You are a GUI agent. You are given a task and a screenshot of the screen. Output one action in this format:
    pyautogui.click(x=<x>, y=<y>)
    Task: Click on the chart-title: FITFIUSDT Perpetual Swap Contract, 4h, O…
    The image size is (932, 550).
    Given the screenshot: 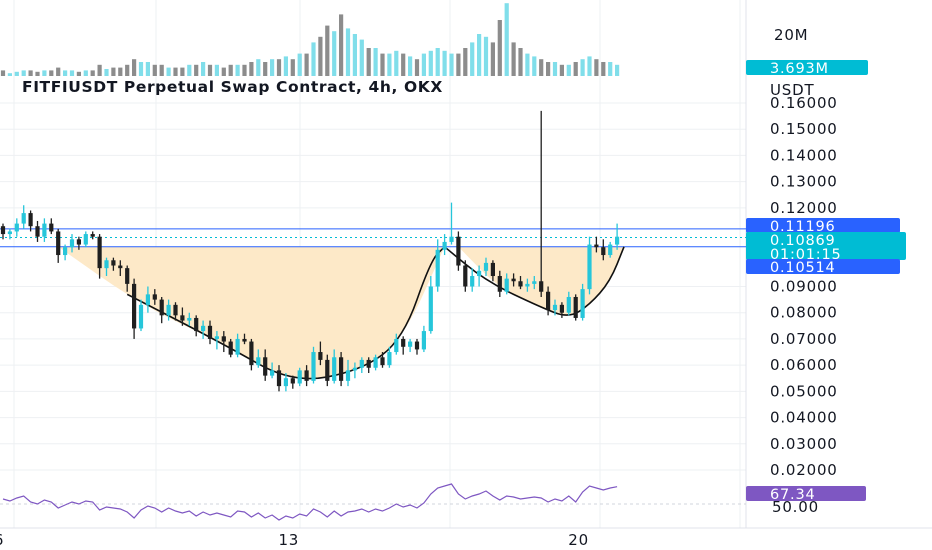 What is the action you would take?
    pyautogui.click(x=232, y=87)
    